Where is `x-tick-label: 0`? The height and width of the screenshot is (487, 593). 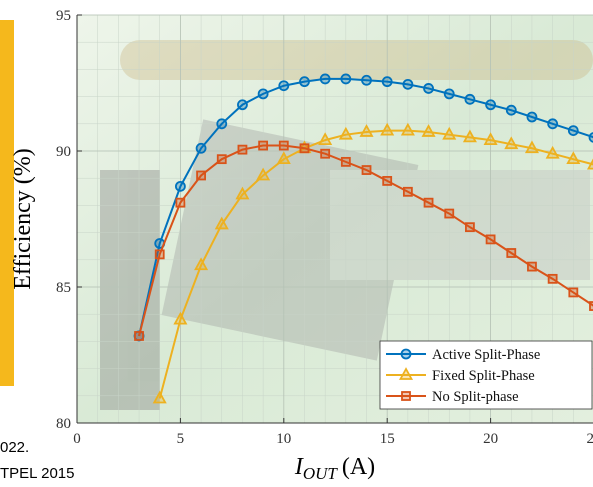
x-tick-label: 0 is located at coordinates (77, 439).